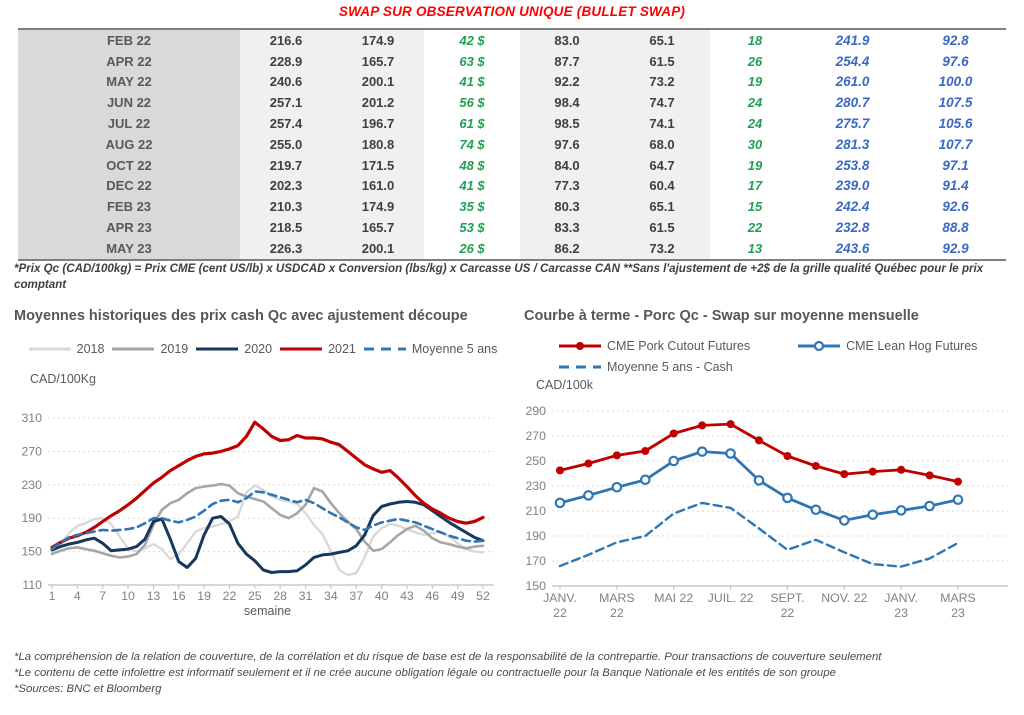 The image size is (1024, 715). Describe the element at coordinates (174, 349) in the screenshot. I see `legend-label: 2019` at that location.